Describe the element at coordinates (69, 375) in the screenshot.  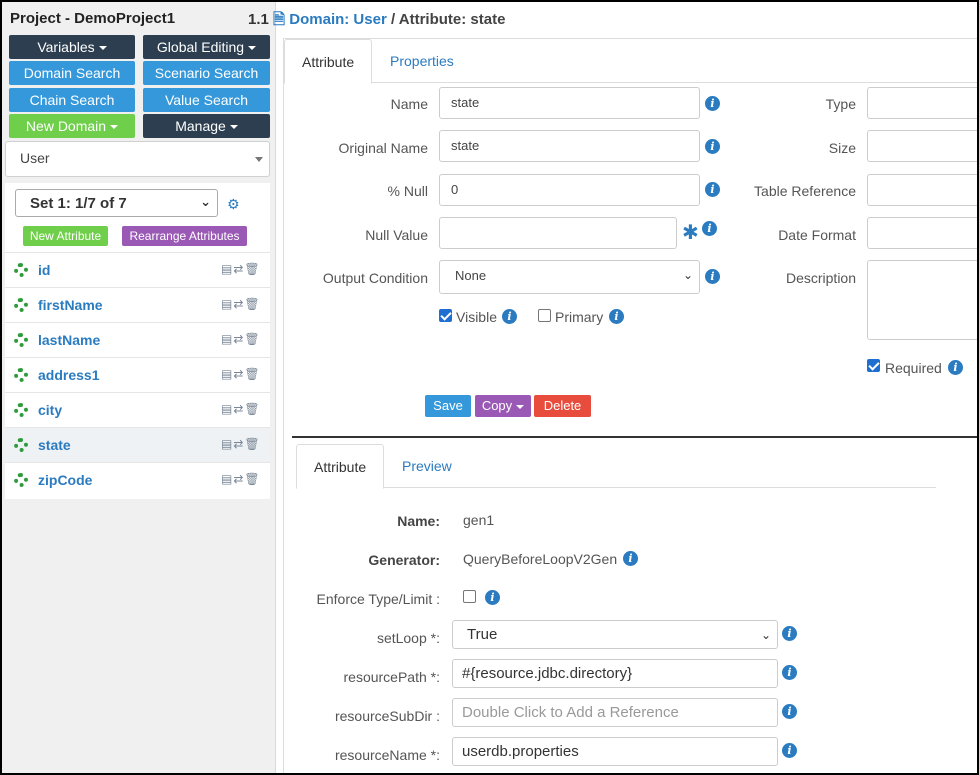
I see `attribute-name: address1` at that location.